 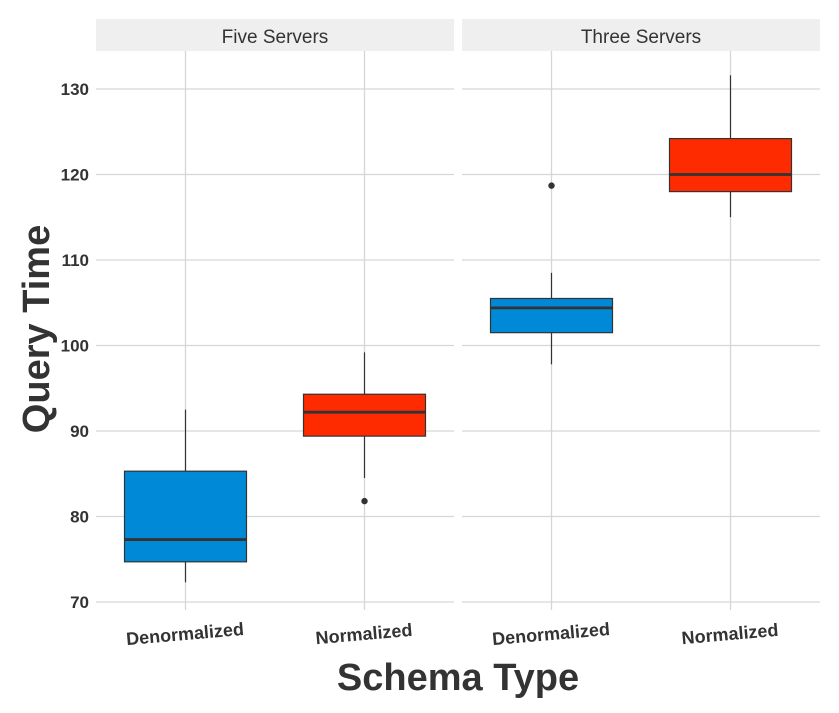 I want to click on facet-strip-label: Three Servers, so click(x=641, y=37).